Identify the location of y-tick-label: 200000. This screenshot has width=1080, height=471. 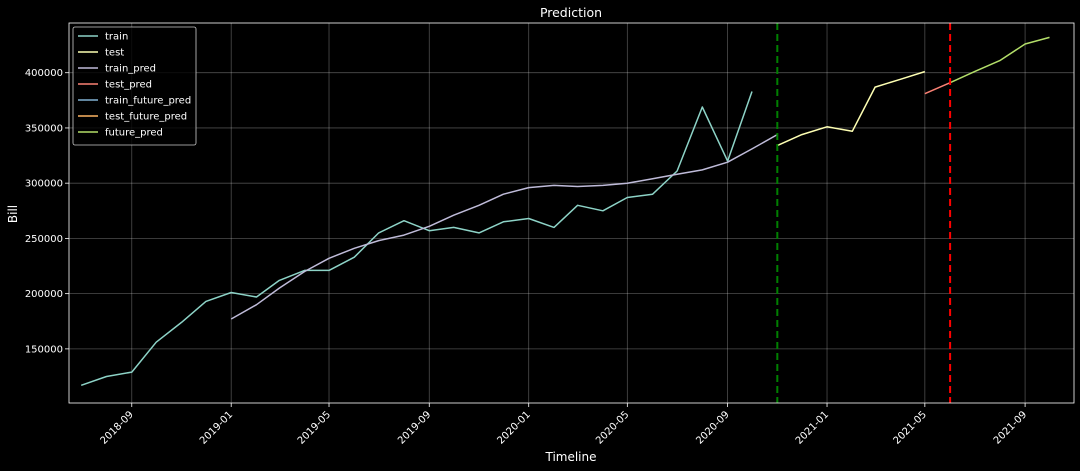
(44, 294).